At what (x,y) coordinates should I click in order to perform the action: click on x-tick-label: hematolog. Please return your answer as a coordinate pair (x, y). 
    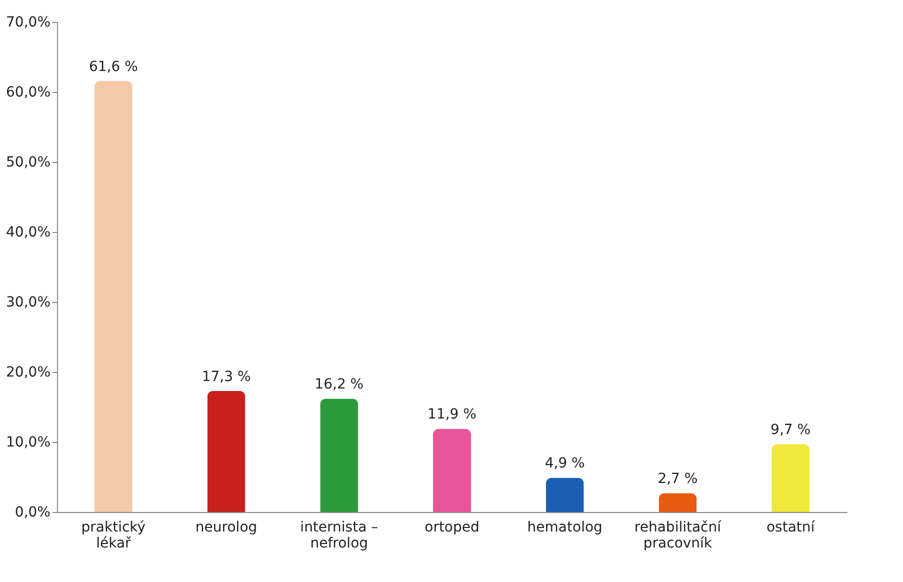
    Looking at the image, I should click on (564, 528).